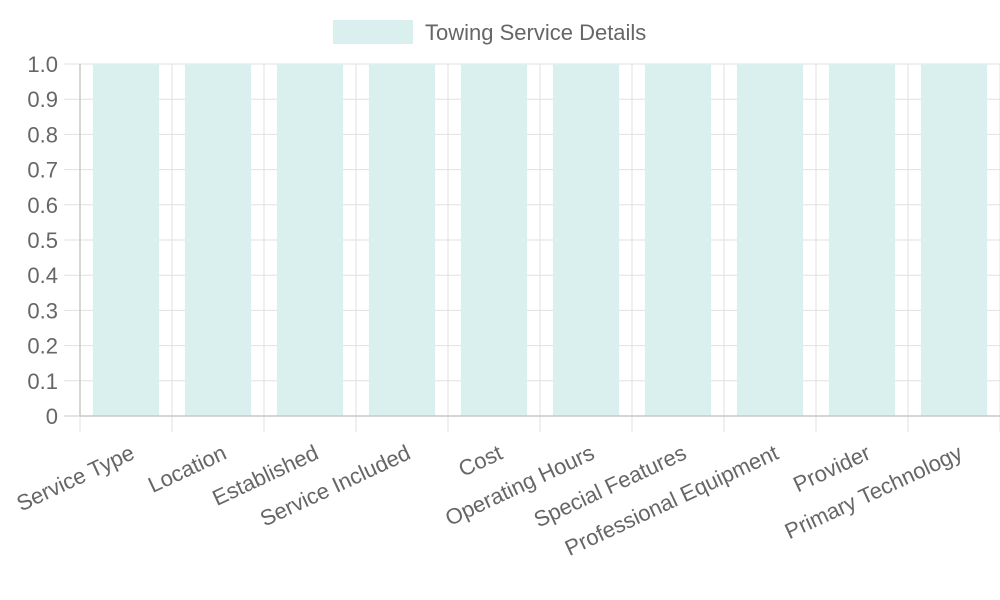  Describe the element at coordinates (42, 99) in the screenshot. I see `y-tick-label: 0.9` at that location.